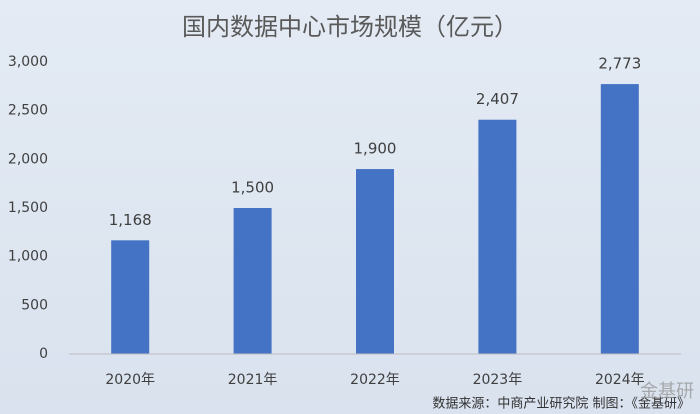  What do you see at coordinates (620, 380) in the screenshot?
I see `x-tick-label: 2024年` at bounding box center [620, 380].